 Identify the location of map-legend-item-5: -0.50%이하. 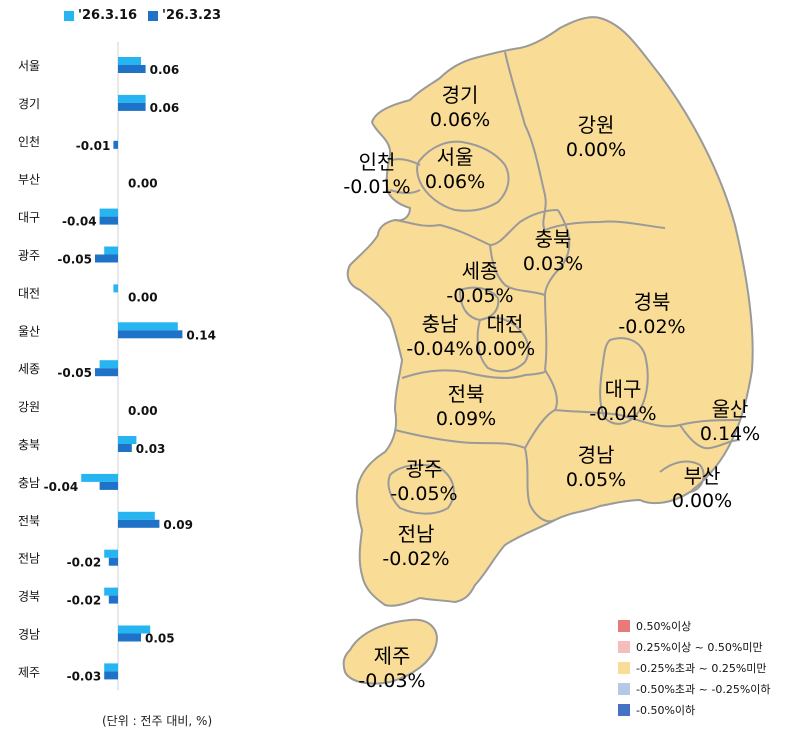
(656, 710).